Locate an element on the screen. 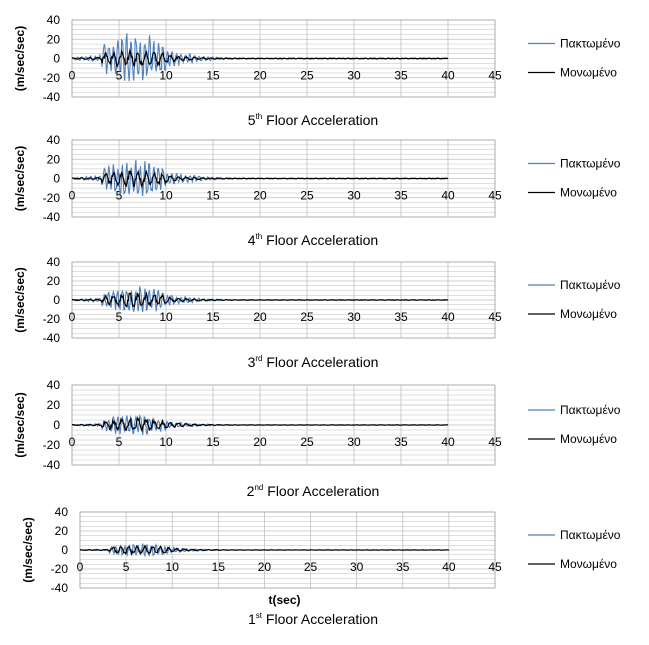 The width and height of the screenshot is (649, 645). chart-title: 2nd Floor Acceleration is located at coordinates (313, 491).